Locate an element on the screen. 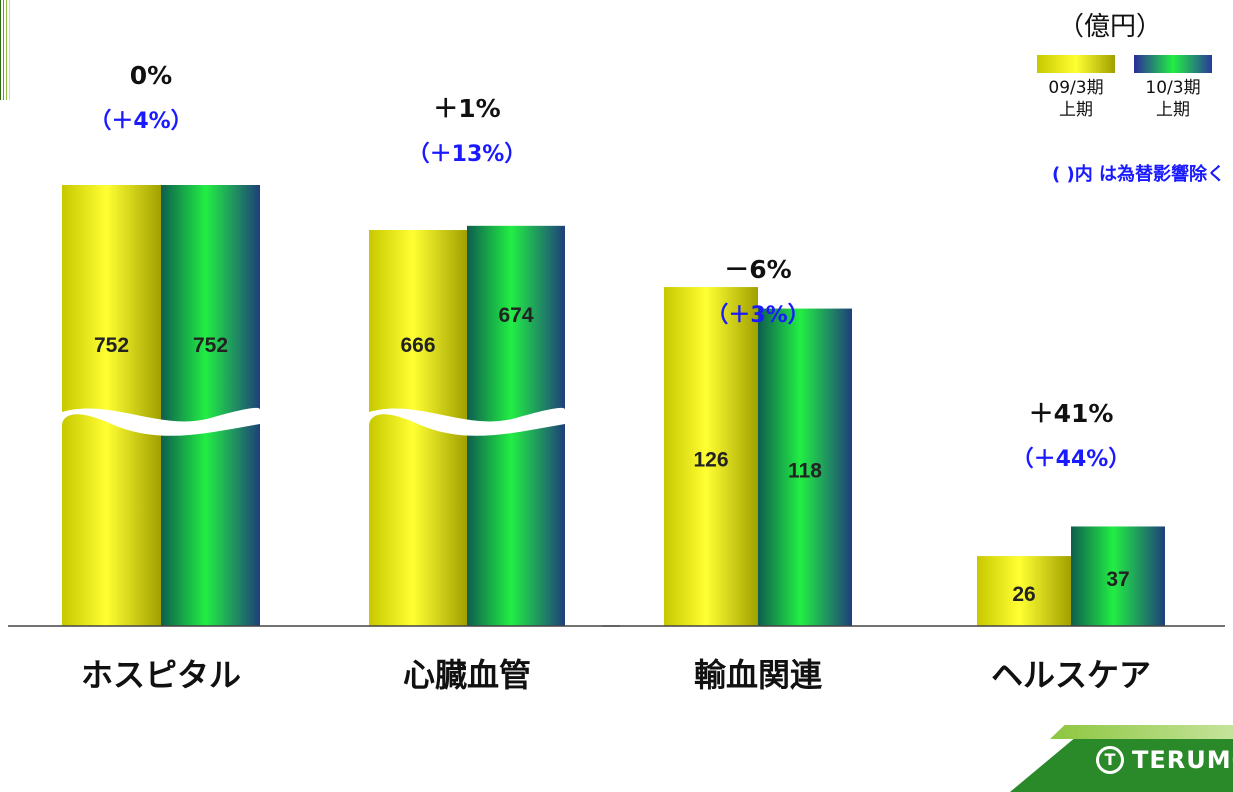 The width and height of the screenshot is (1233, 792). fx-note: ( )内 は為替影響除く is located at coordinates (1138, 174).